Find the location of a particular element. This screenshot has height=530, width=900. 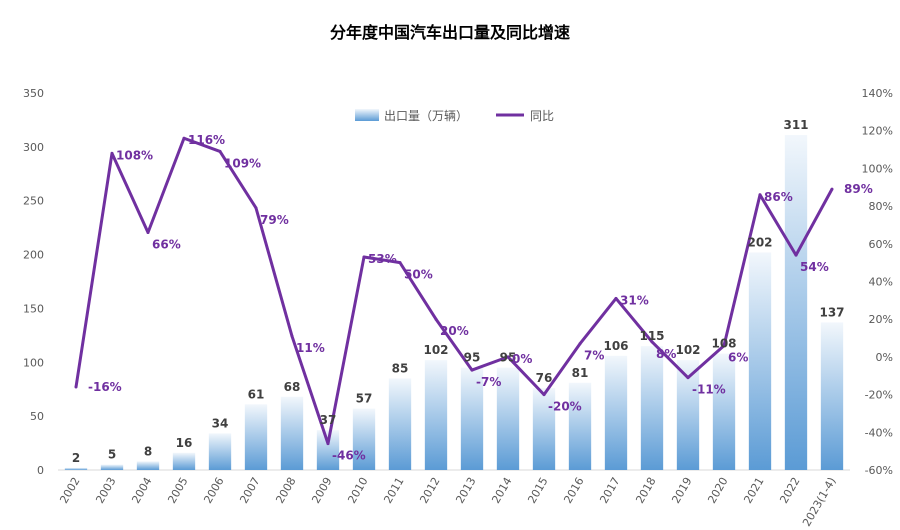

x-tick-label: 2015 is located at coordinates (537, 490).